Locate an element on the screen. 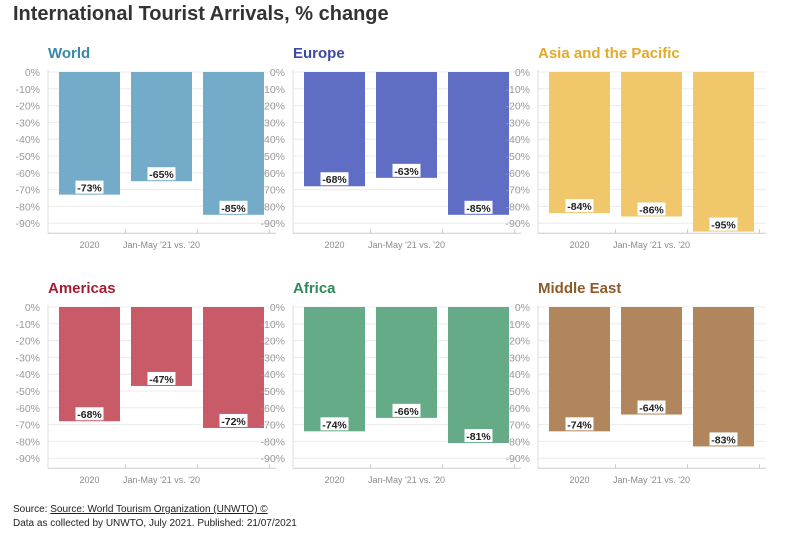 The image size is (800, 537). data-label: -84% is located at coordinates (579, 207).